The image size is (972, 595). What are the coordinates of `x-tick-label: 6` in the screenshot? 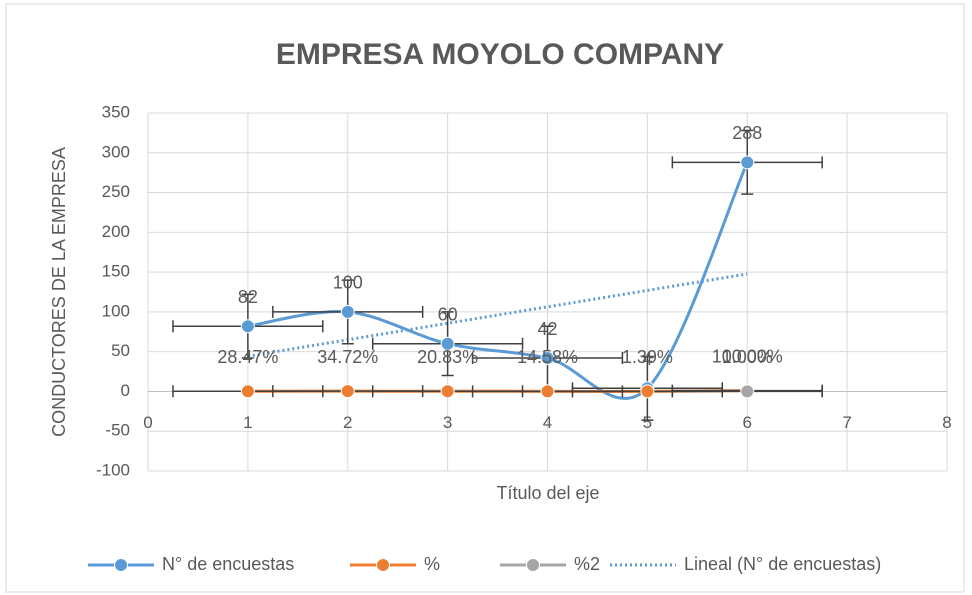 It's located at (747, 422).